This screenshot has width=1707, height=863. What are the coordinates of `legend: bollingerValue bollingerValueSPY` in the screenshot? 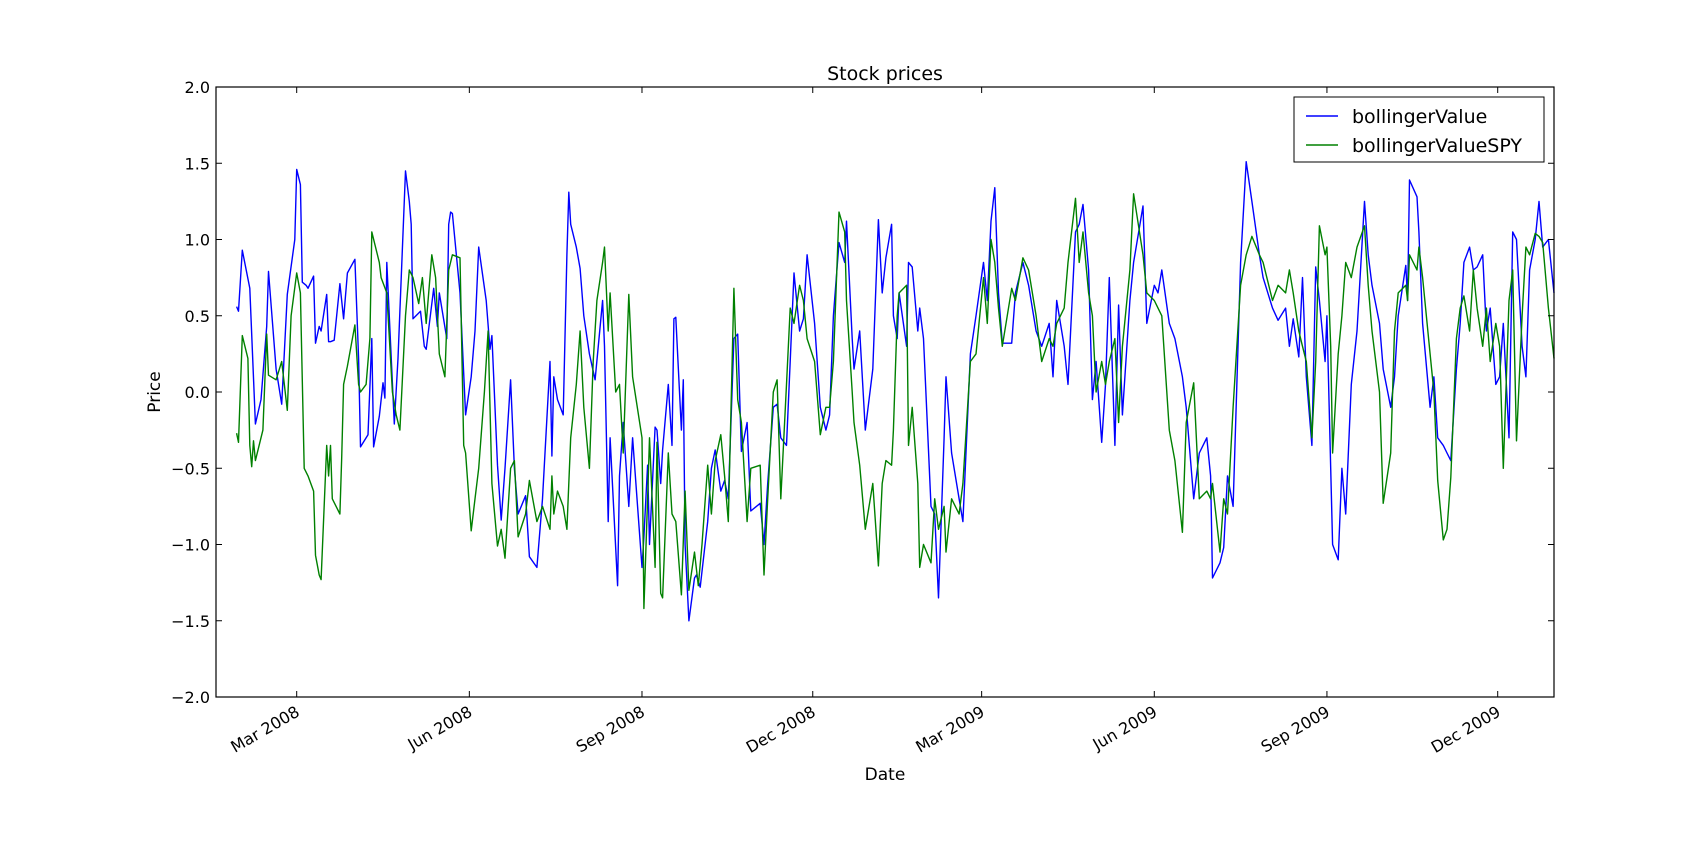 It's located at (1419, 129).